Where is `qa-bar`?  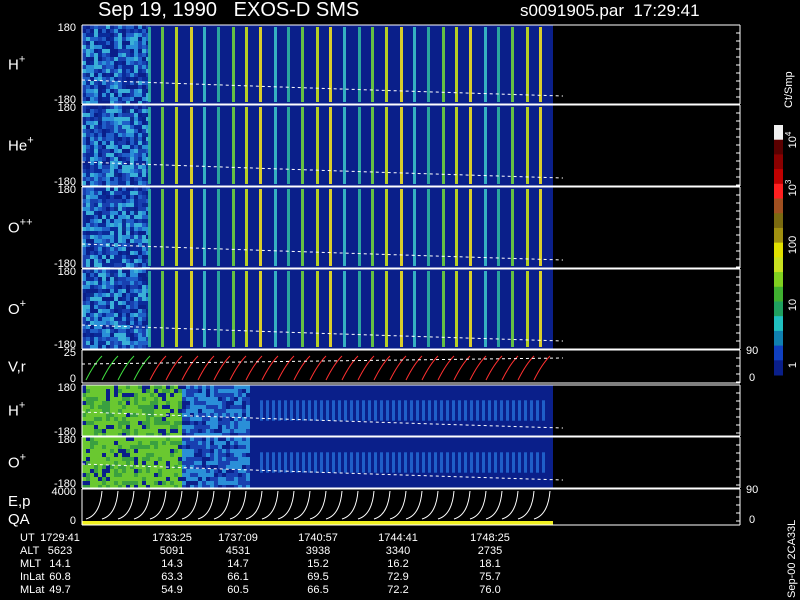 qa-bar is located at coordinates (317, 523).